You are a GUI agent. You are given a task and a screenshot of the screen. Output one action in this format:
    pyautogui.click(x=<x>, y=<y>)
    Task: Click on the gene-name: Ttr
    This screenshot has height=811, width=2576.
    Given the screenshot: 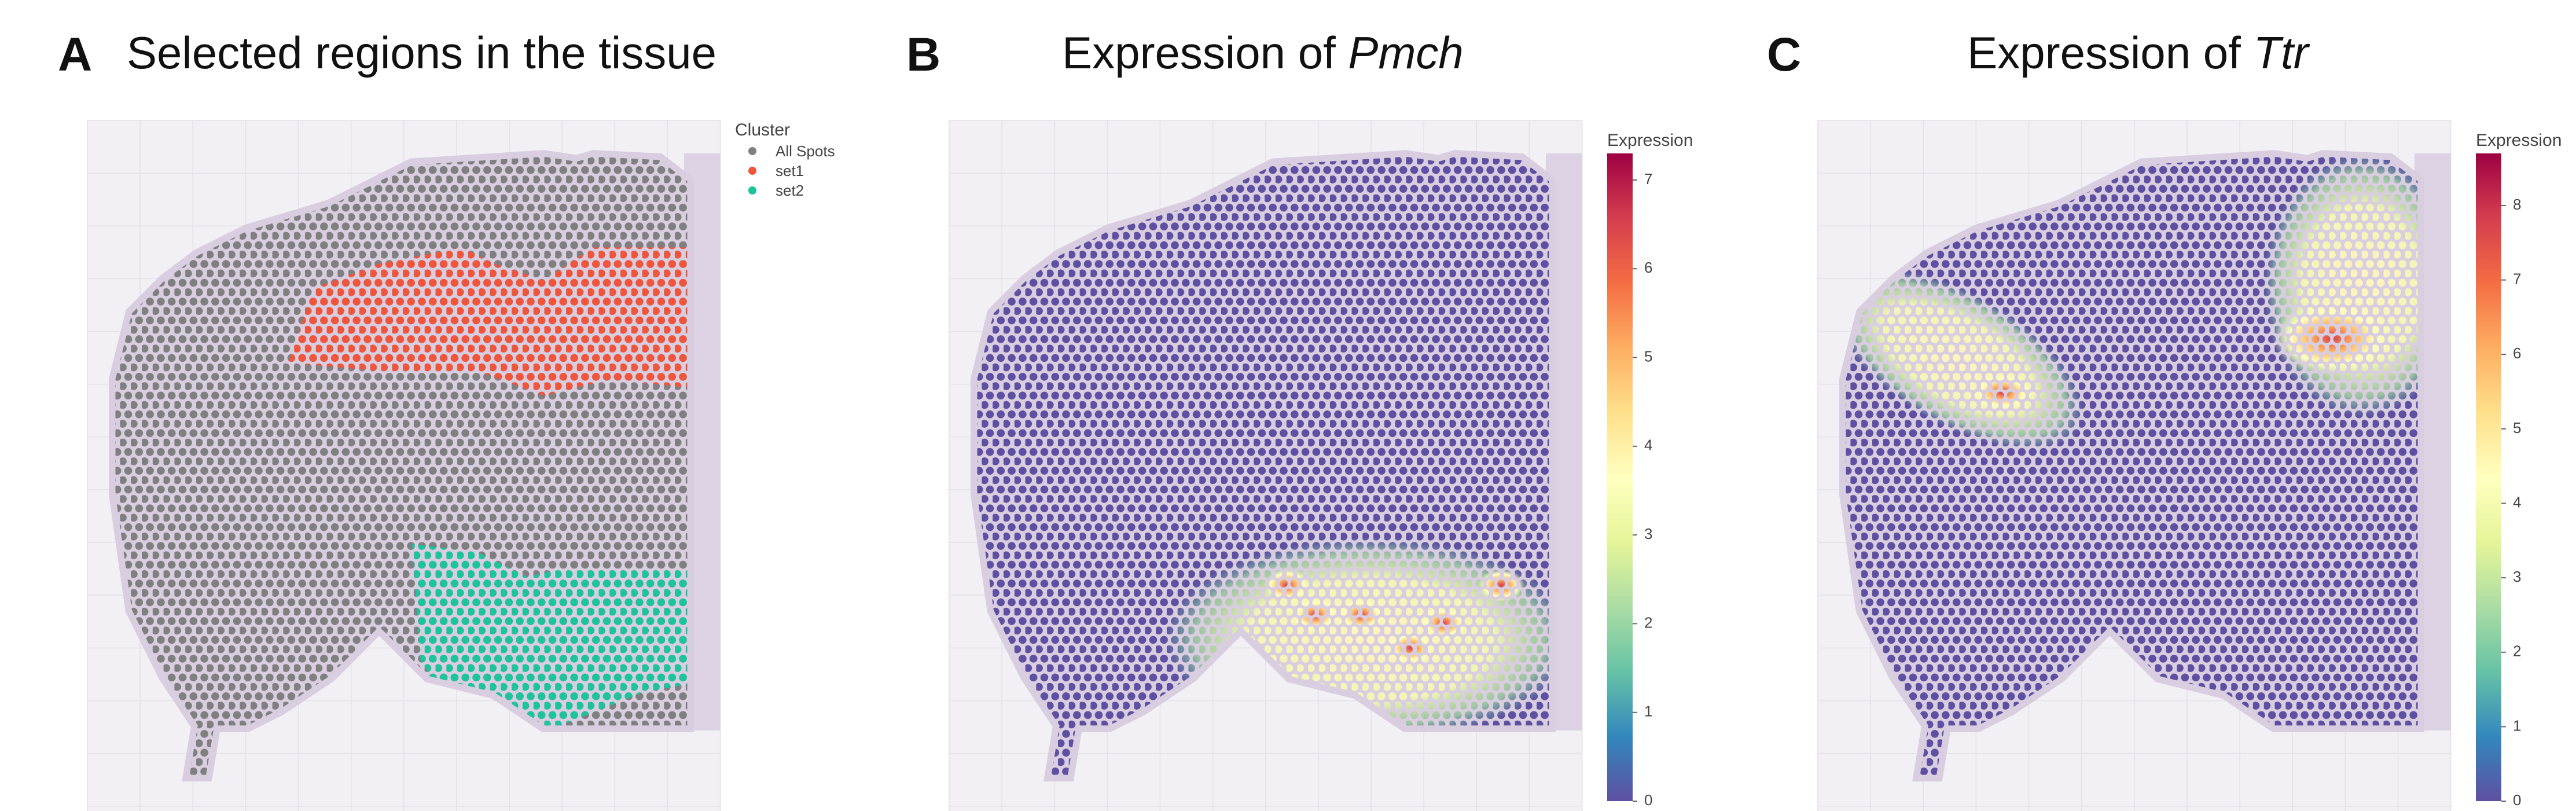 What is the action you would take?
    pyautogui.click(x=2281, y=52)
    